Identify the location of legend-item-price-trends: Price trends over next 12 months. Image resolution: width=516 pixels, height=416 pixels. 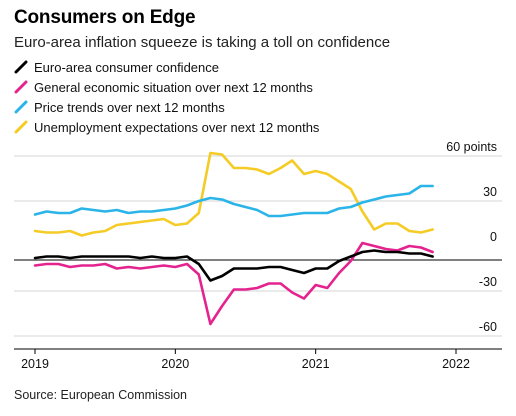
(166, 107).